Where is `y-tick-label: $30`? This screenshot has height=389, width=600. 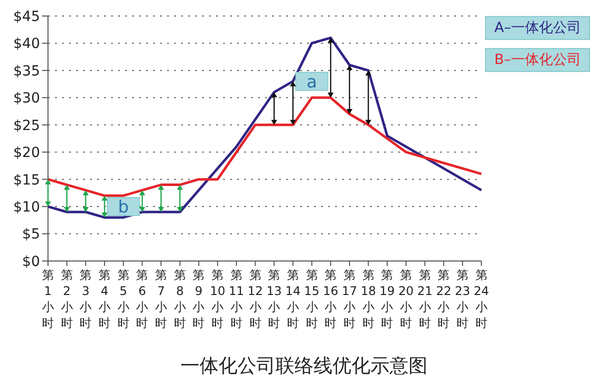 y-tick-label: $30 is located at coordinates (26, 98).